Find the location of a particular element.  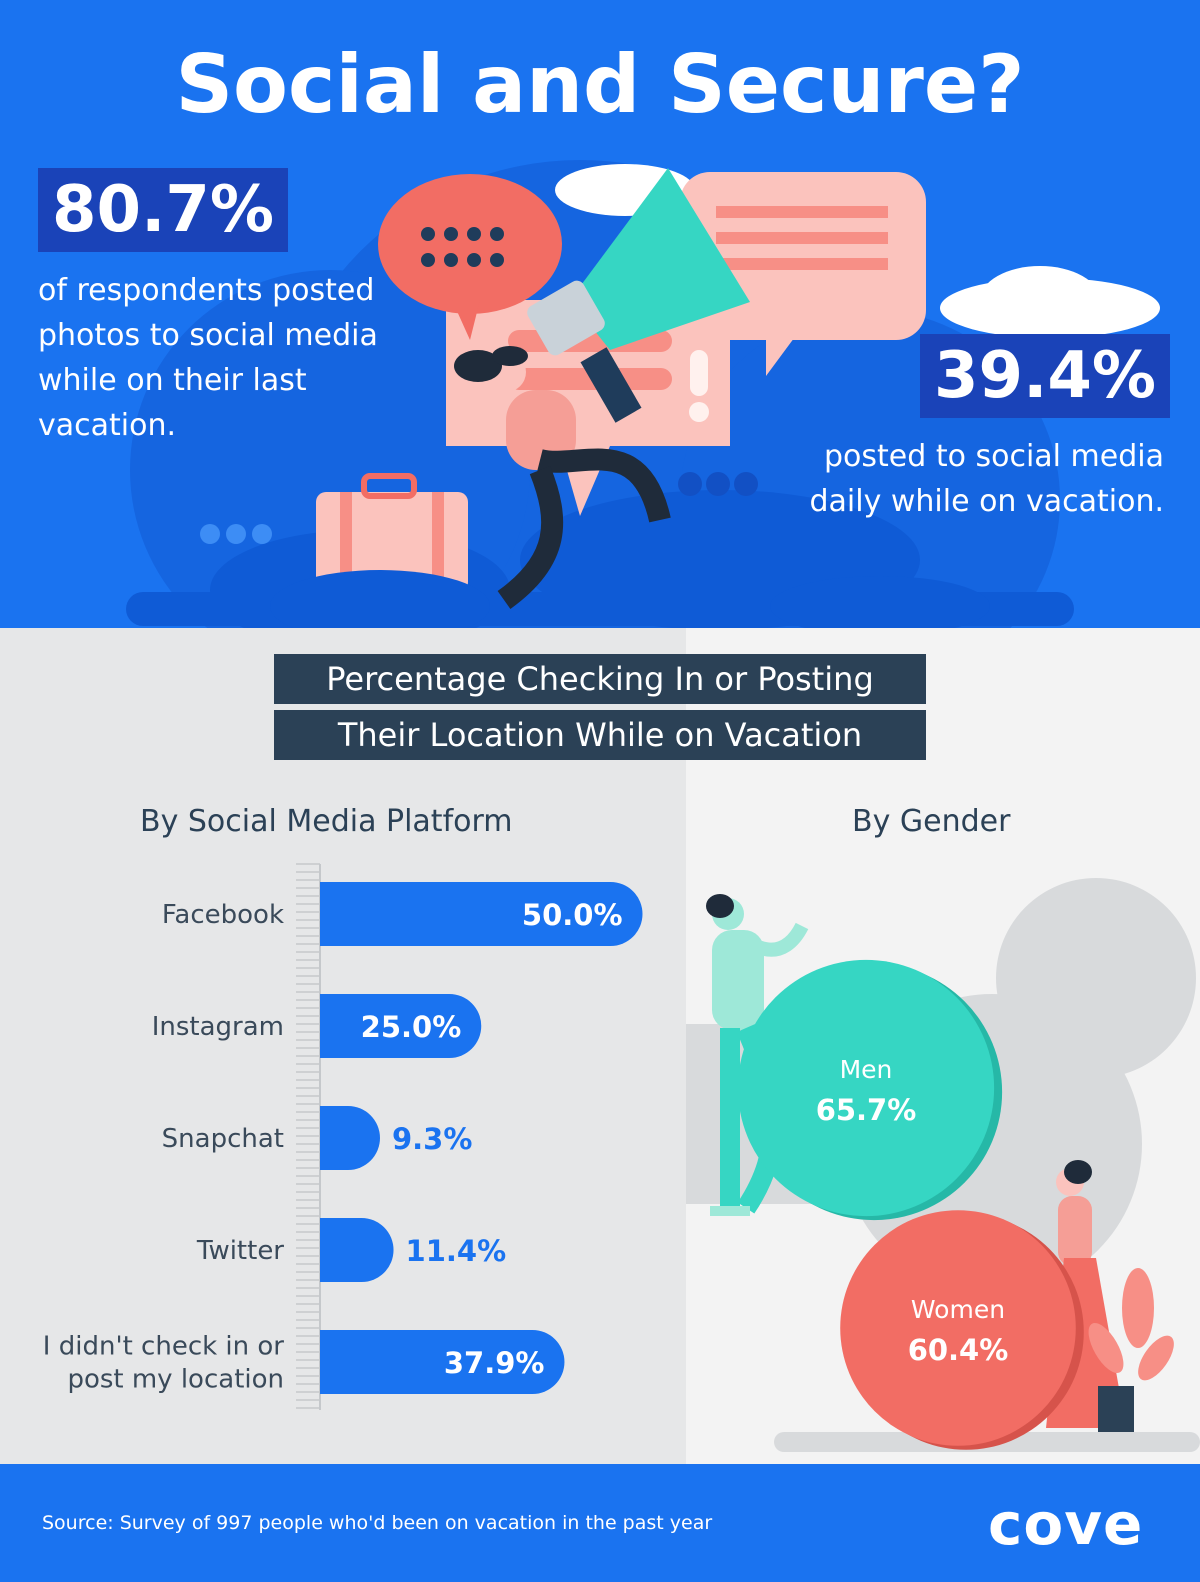

speech-bubble-tail is located at coordinates (783, 353).